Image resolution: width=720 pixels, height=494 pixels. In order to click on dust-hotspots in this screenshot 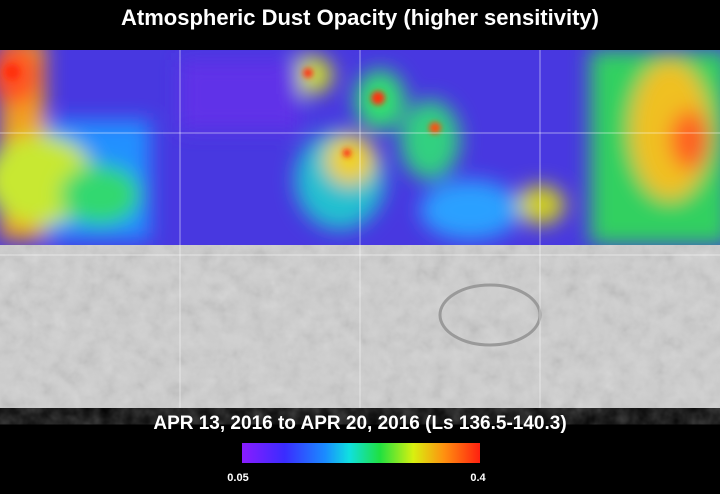, I will do `click(222, 110)`.